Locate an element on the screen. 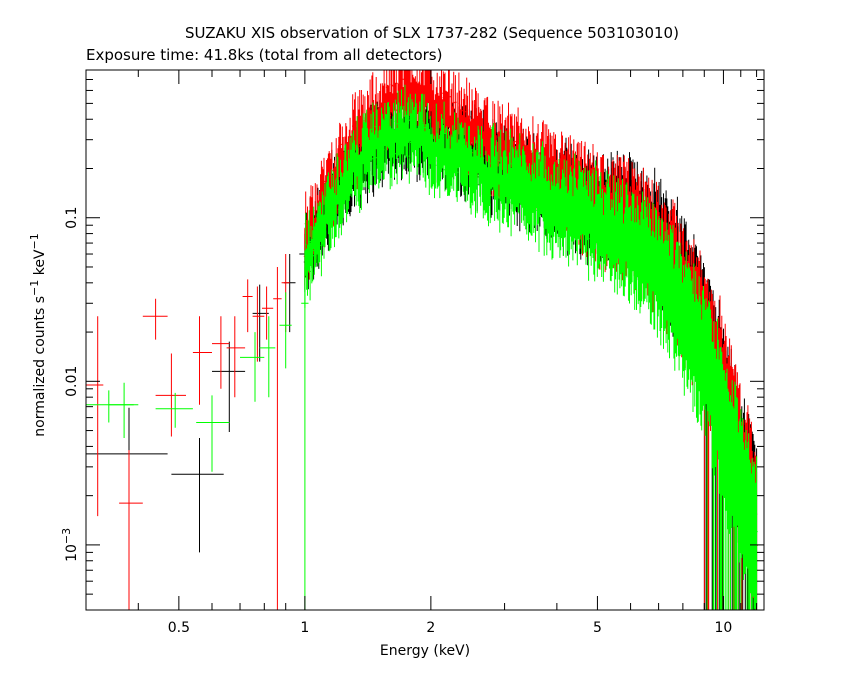  x-tick-label: 0.5 is located at coordinates (179, 628).